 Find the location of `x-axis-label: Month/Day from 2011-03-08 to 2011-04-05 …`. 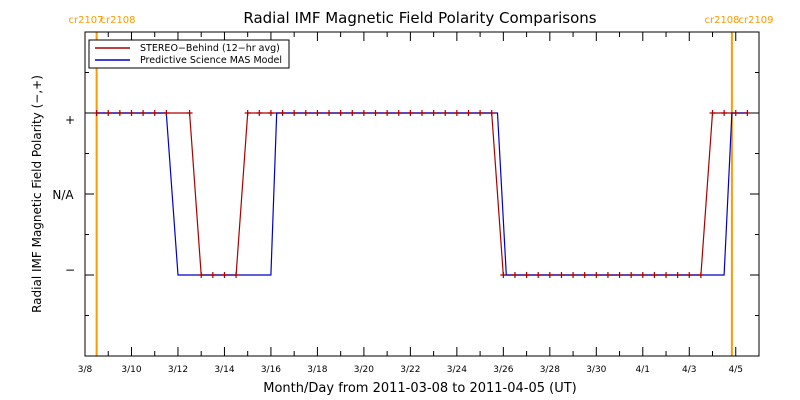

x-axis-label: Month/Day from 2011-03-08 to 2011-04-05 … is located at coordinates (419, 388).